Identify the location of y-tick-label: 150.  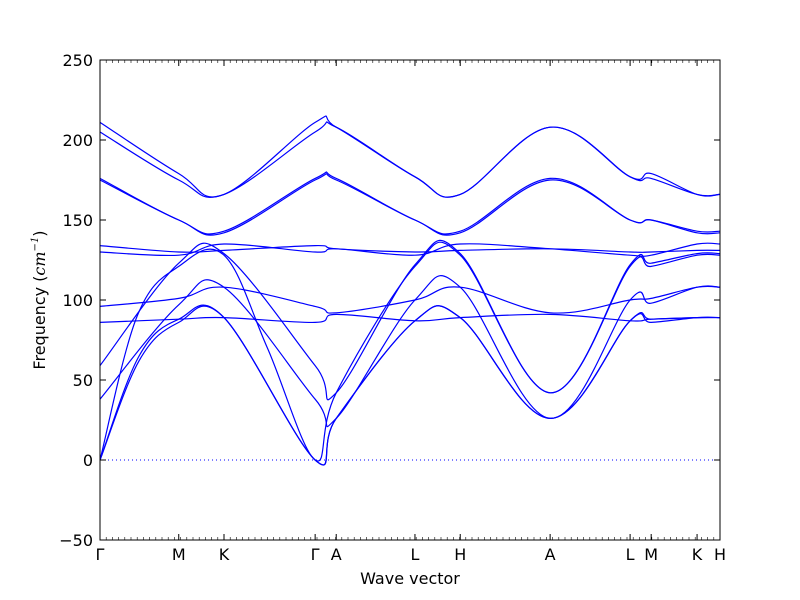
(77, 220).